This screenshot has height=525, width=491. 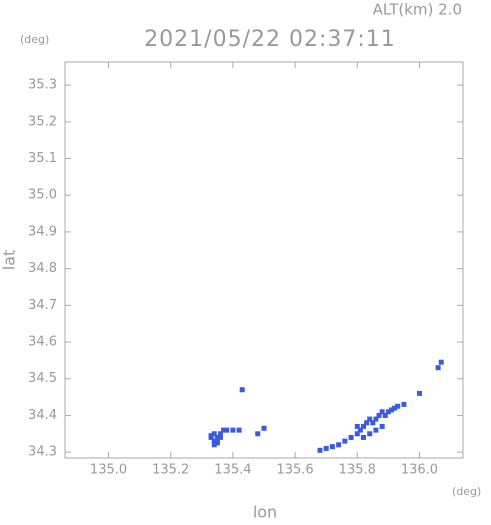 I want to click on y-tick-label: 34.5, so click(x=42, y=378).